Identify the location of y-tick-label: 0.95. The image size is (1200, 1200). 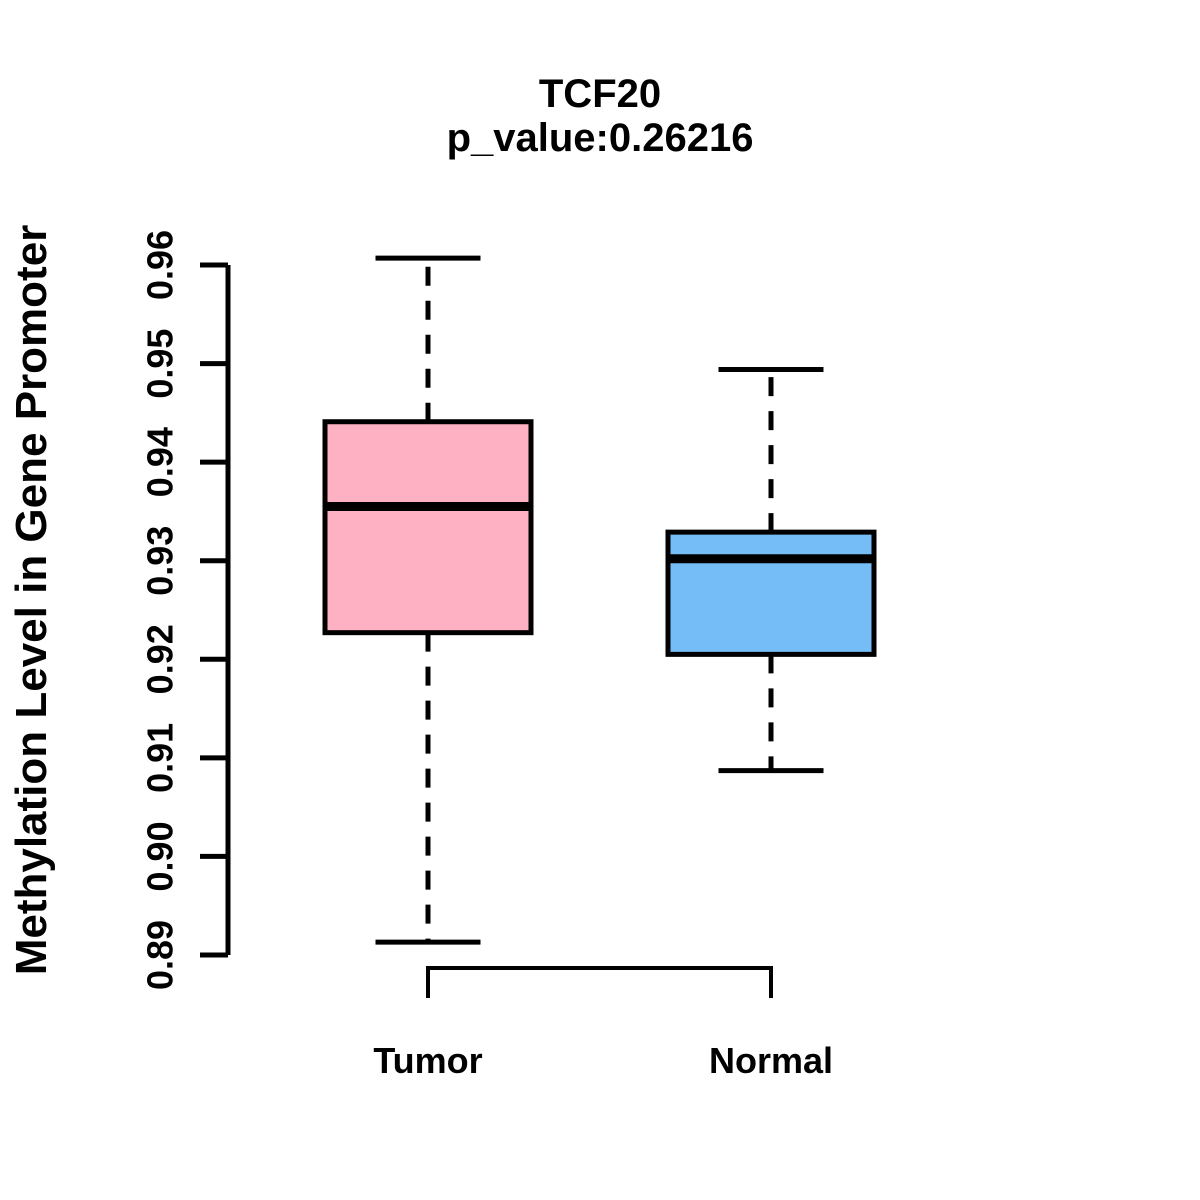
(160, 364).